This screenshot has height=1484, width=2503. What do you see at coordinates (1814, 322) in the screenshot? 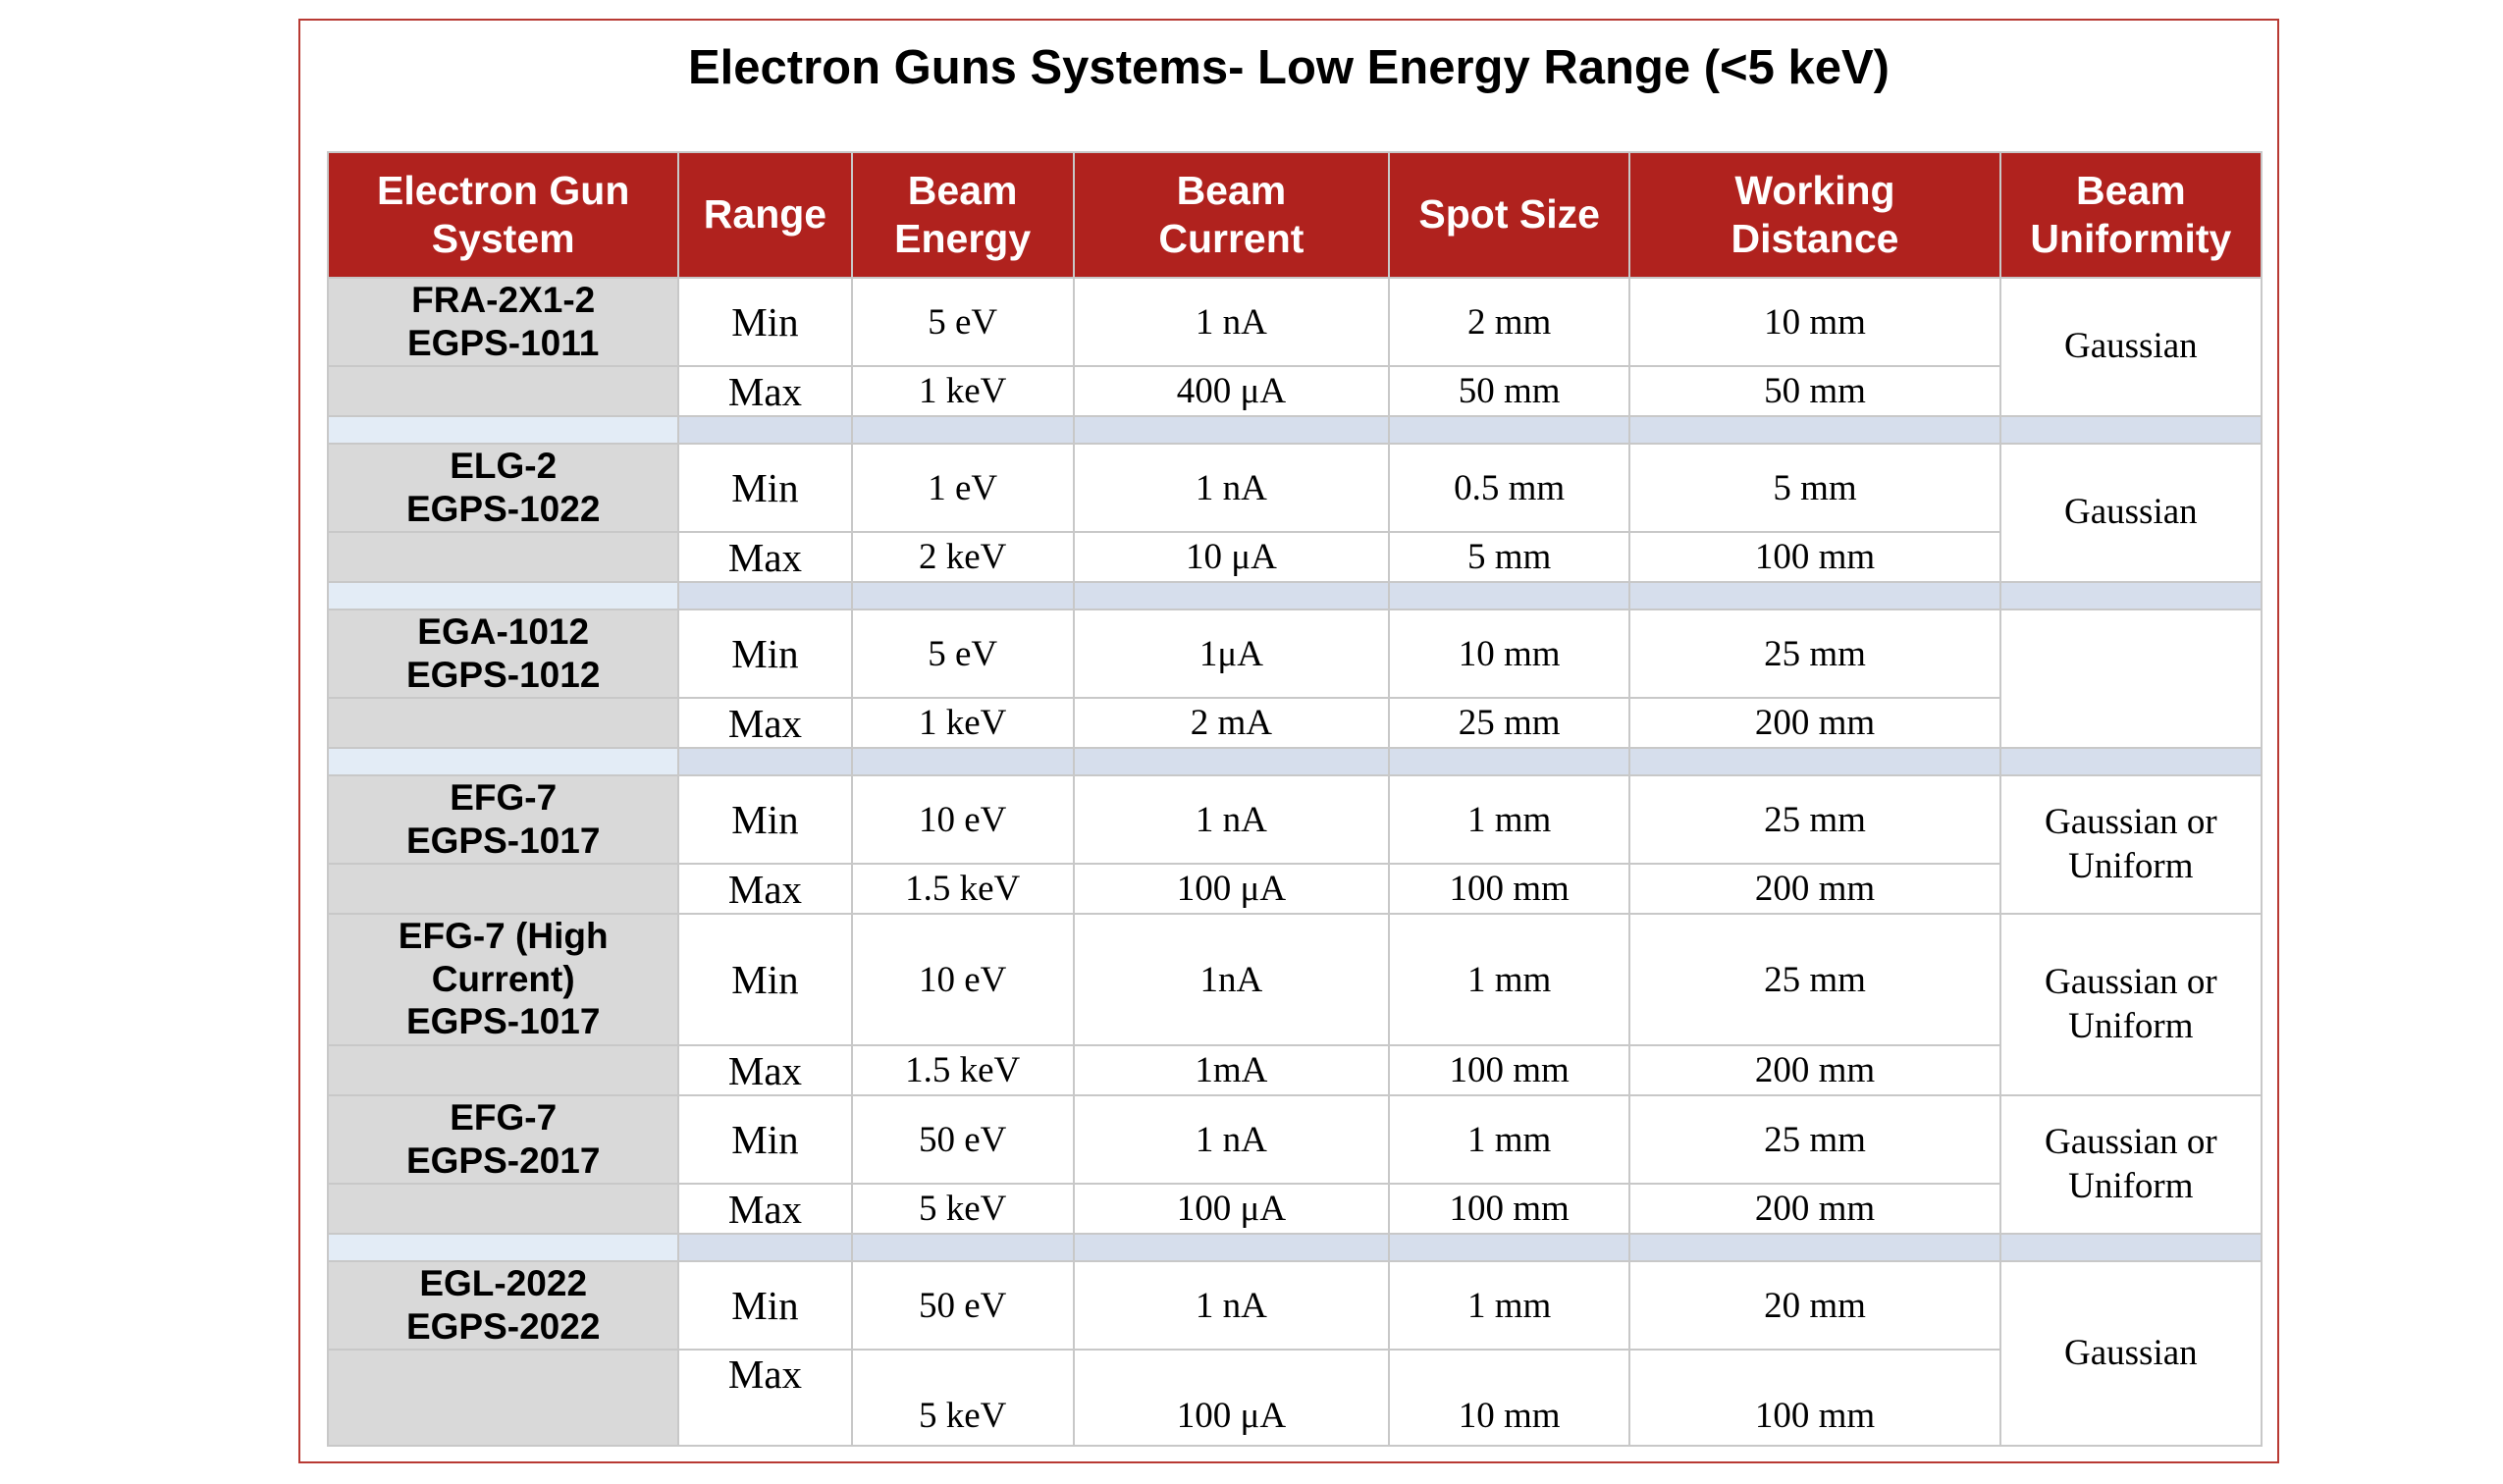
I see `working-distance-cell: 10 mm` at bounding box center [1814, 322].